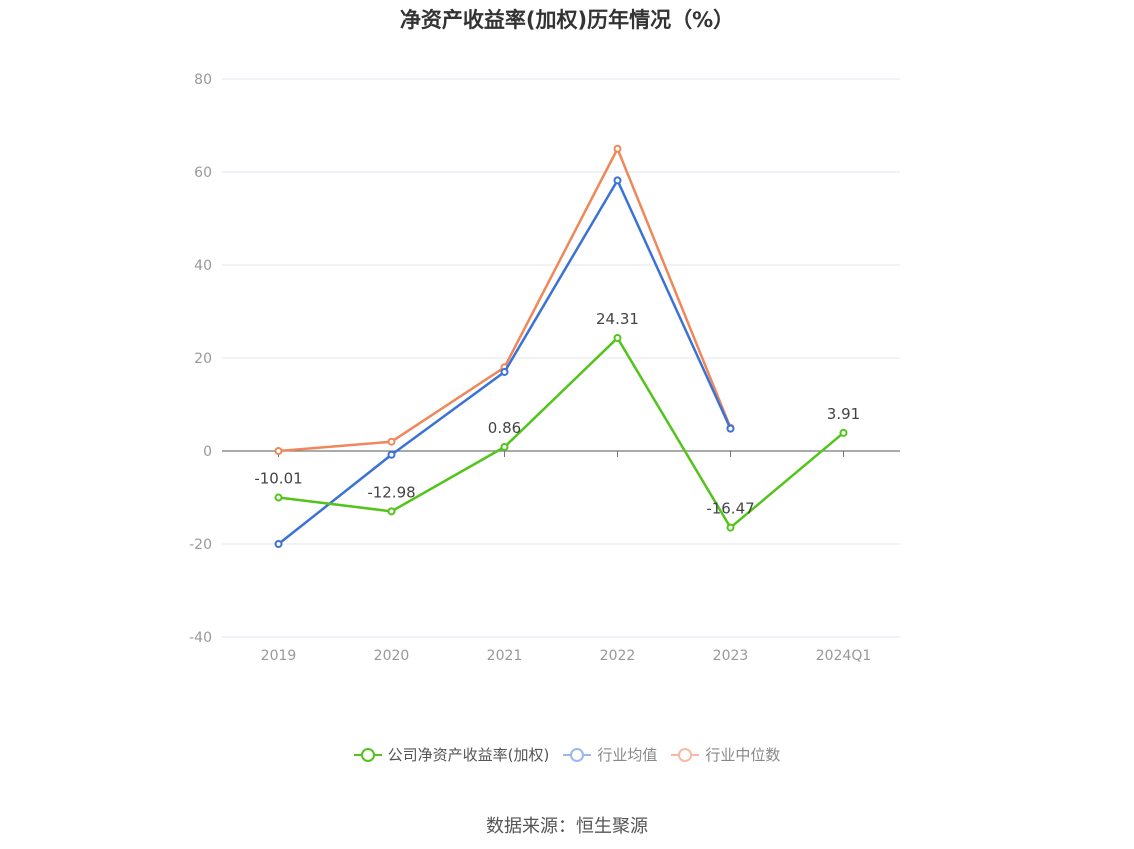  I want to click on y-tick-label: -20, so click(200, 545).